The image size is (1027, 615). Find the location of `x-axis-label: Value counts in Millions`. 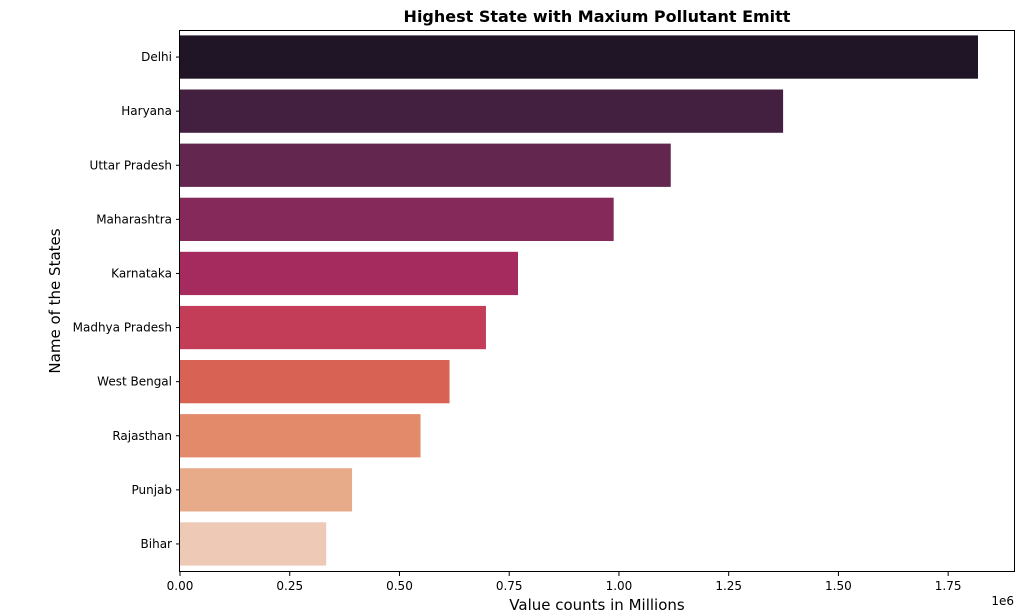

x-axis-label: Value counts in Millions is located at coordinates (597, 605).